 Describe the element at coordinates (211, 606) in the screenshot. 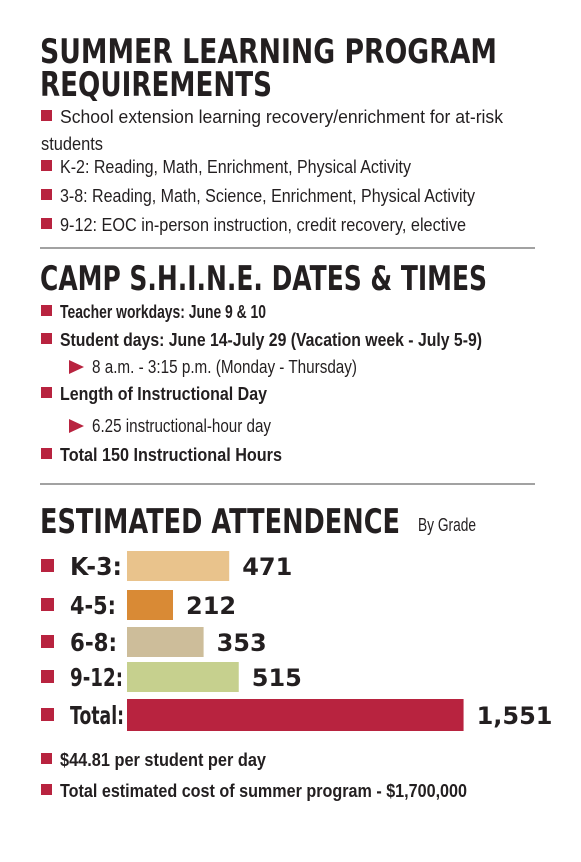

I see `value-label: 212` at that location.